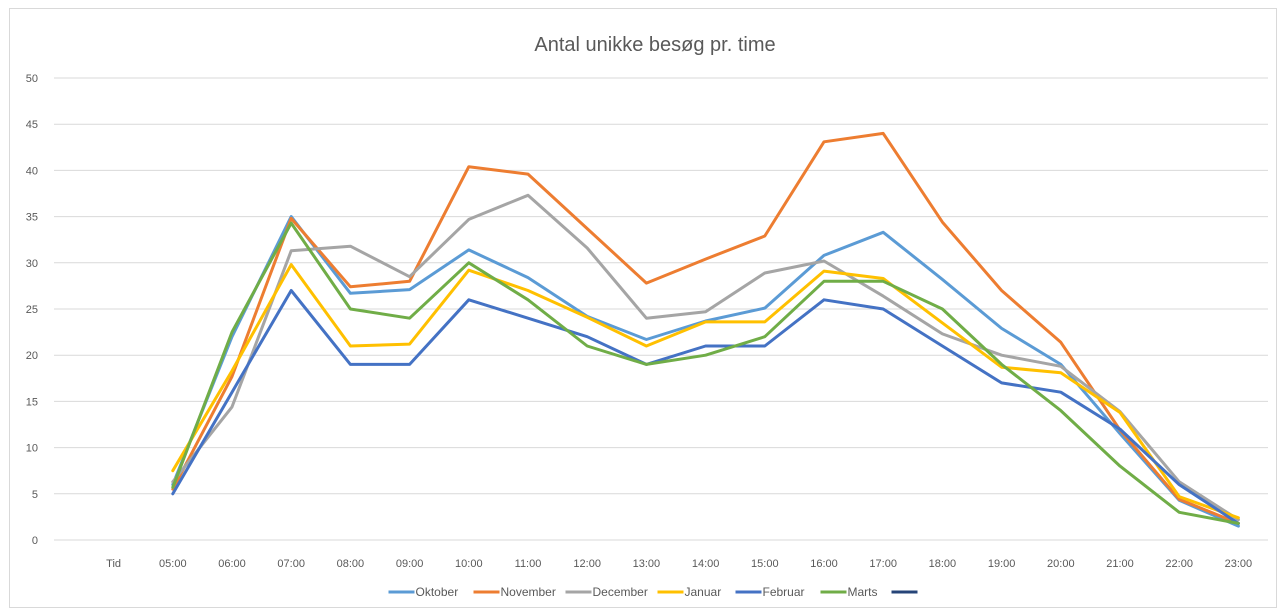 The image size is (1282, 612). Describe the element at coordinates (863, 592) in the screenshot. I see `legend-label: Marts` at that location.